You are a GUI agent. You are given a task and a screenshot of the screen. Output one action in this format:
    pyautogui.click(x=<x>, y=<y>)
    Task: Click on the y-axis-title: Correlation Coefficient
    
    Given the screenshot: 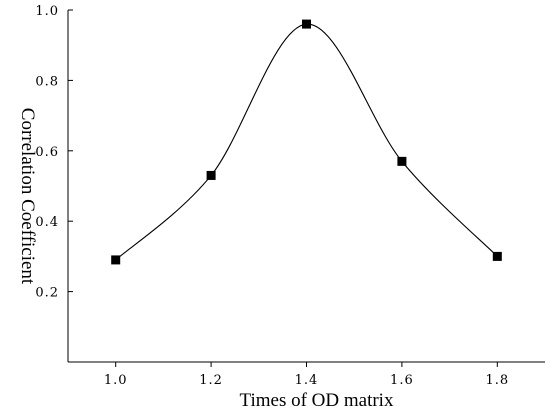 What is the action you would take?
    pyautogui.click(x=27, y=196)
    